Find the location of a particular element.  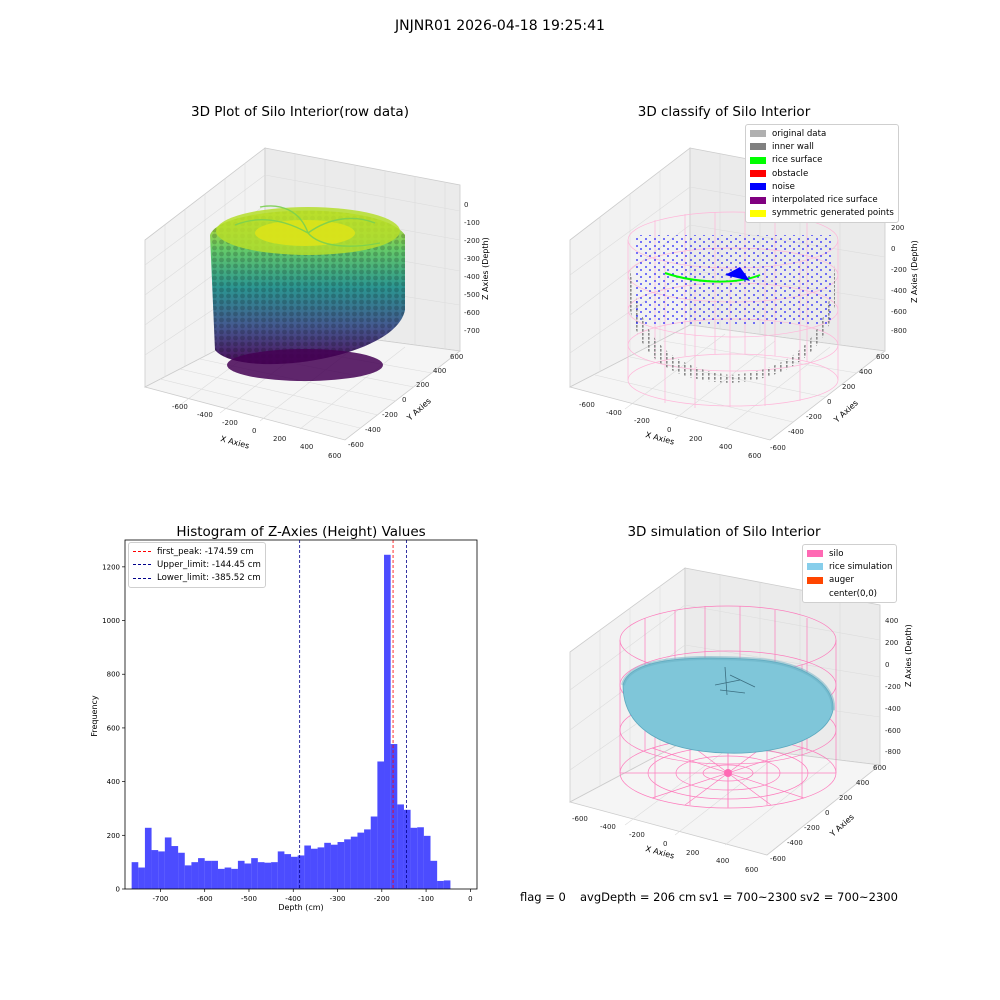

legend-item-first-peak: first_peak: -174.59 cm is located at coordinates (197, 551).